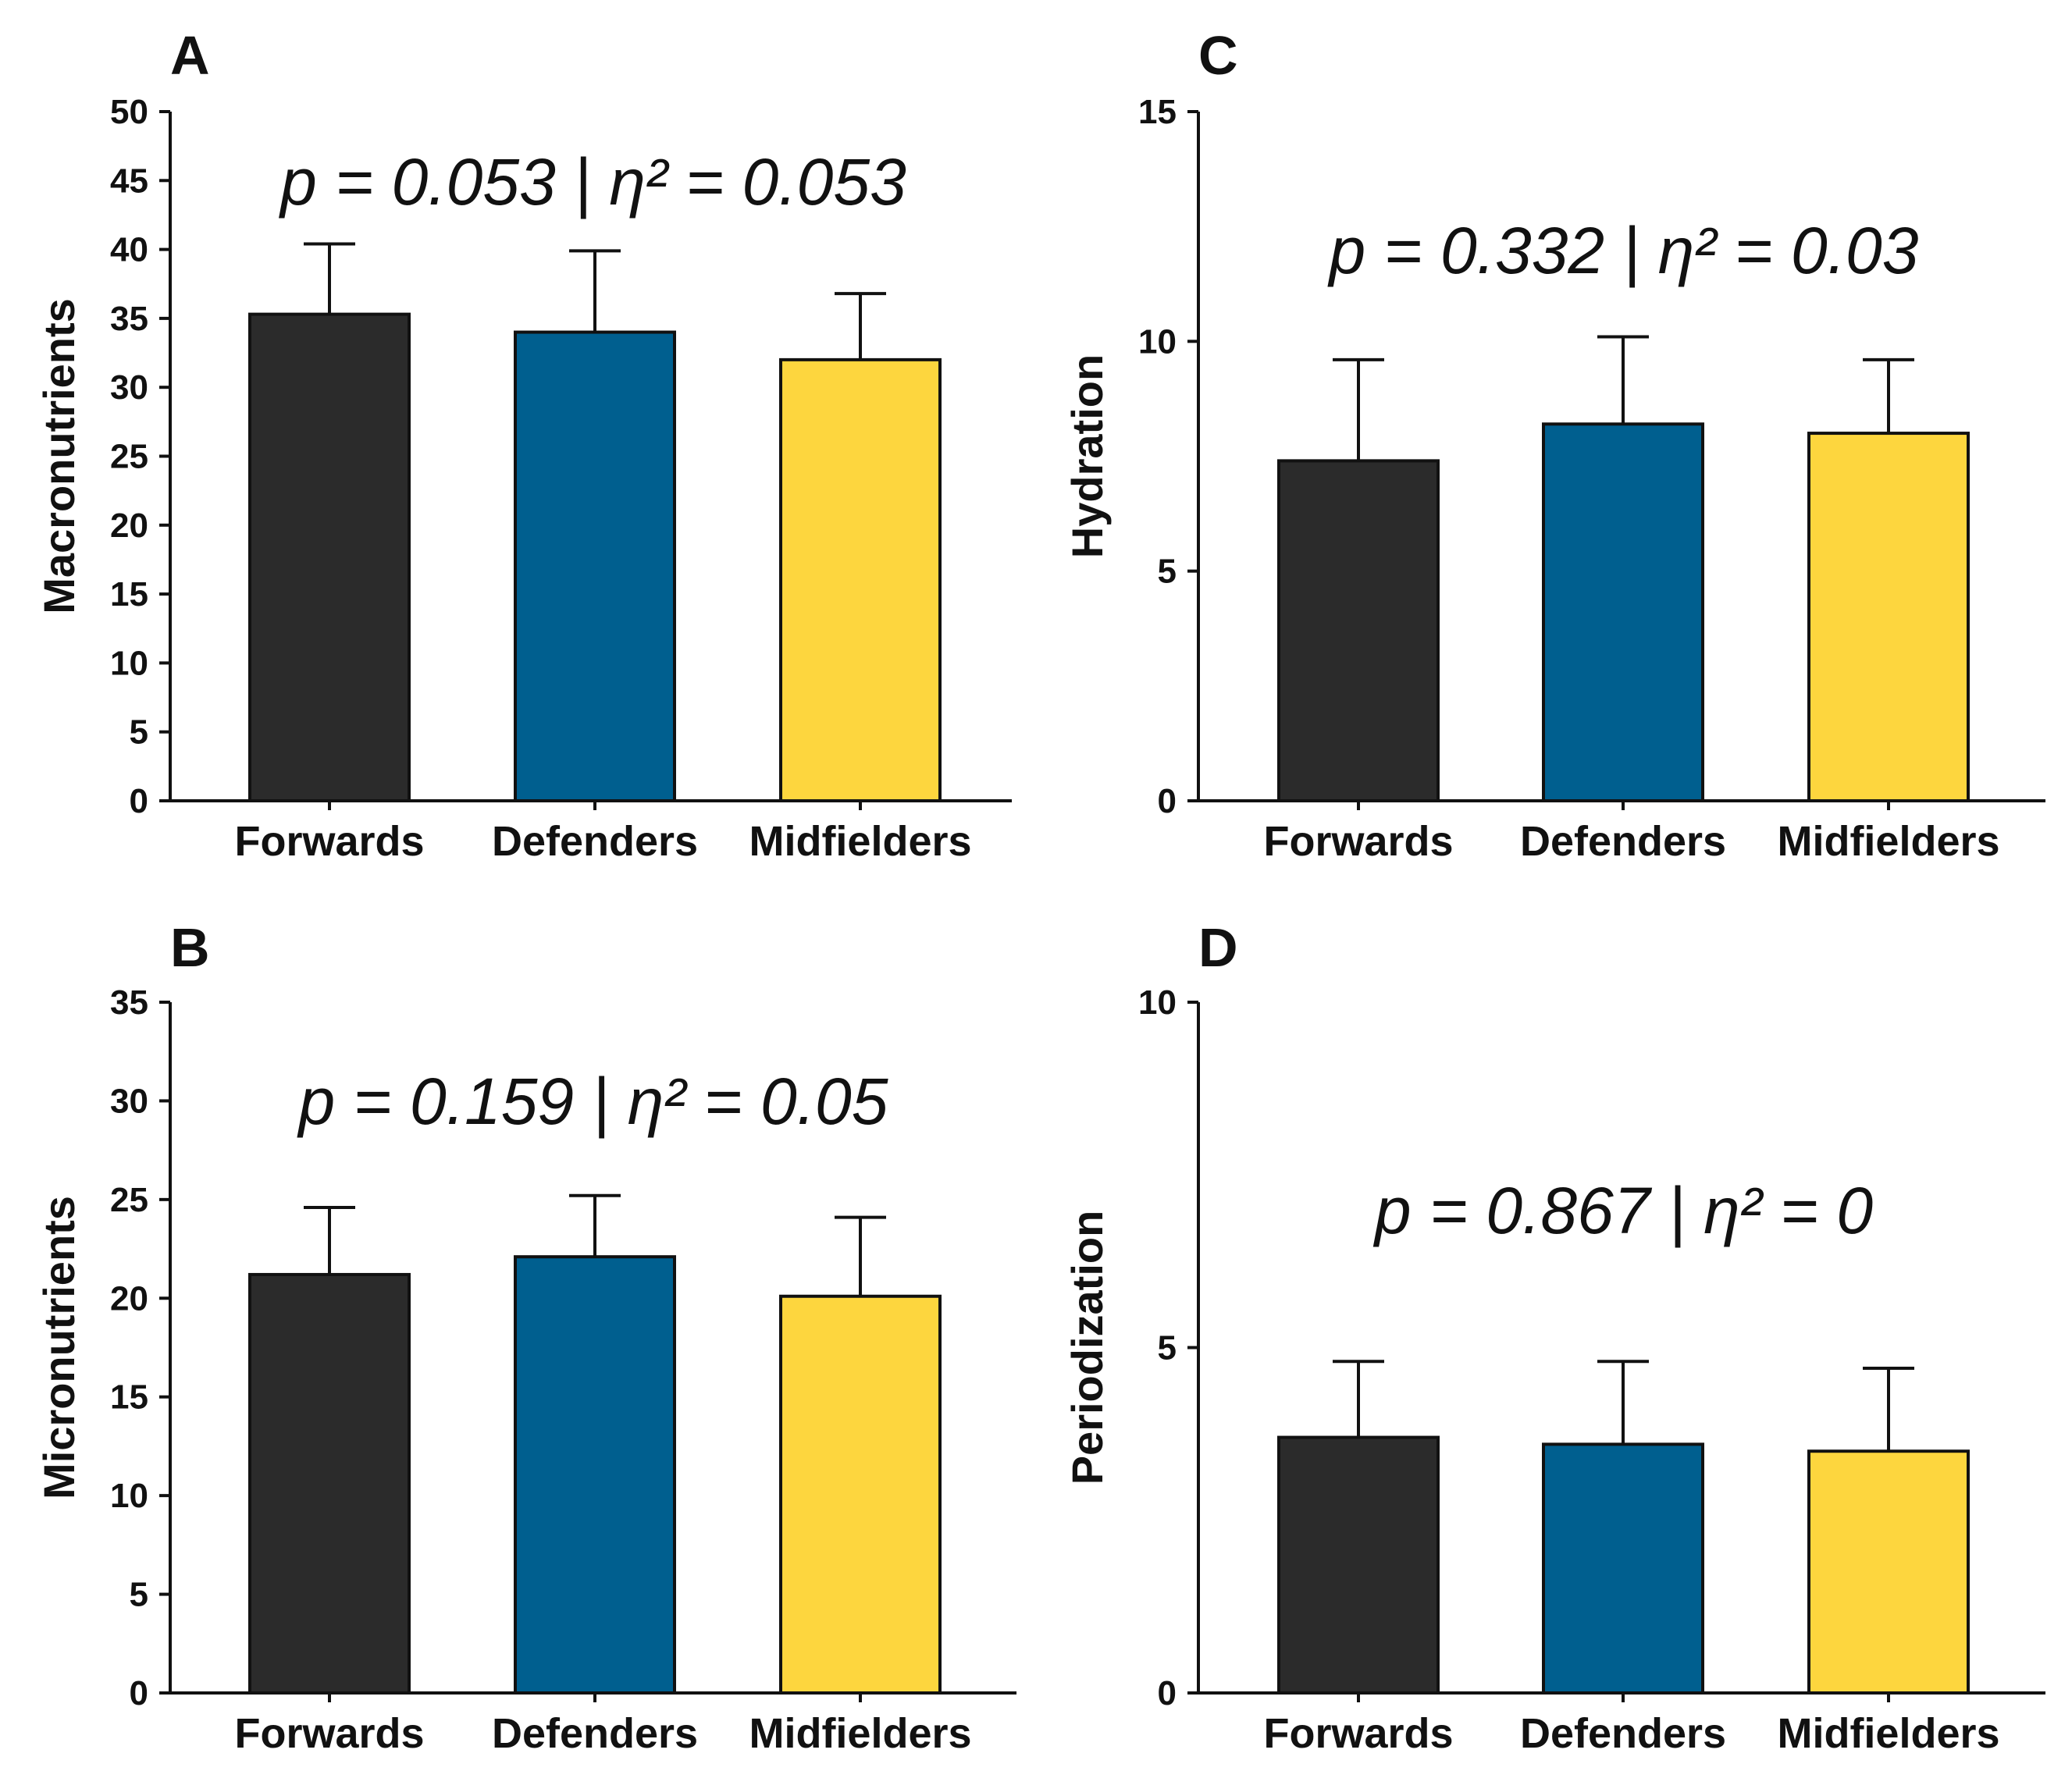 This screenshot has width=2072, height=1771. What do you see at coordinates (190, 947) in the screenshot?
I see `panel-letter: B` at bounding box center [190, 947].